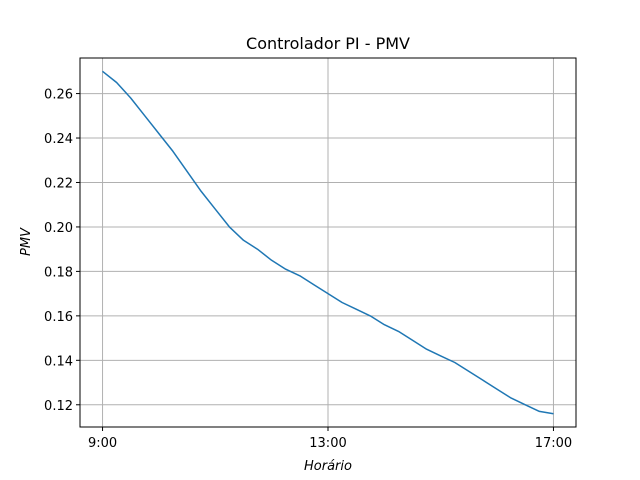 The image size is (640, 480). I want to click on y-tick-label: 0.16, so click(58, 317).